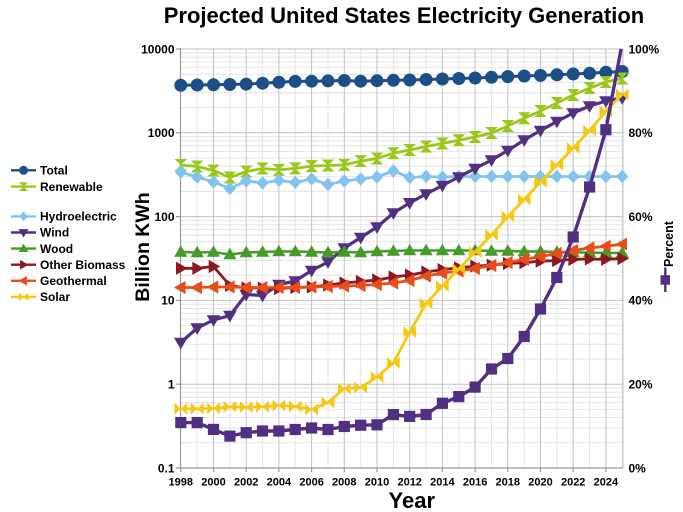 Image resolution: width=683 pixels, height=512 pixels. What do you see at coordinates (669, 243) in the screenshot?
I see `svg-text: Percent` at bounding box center [669, 243].